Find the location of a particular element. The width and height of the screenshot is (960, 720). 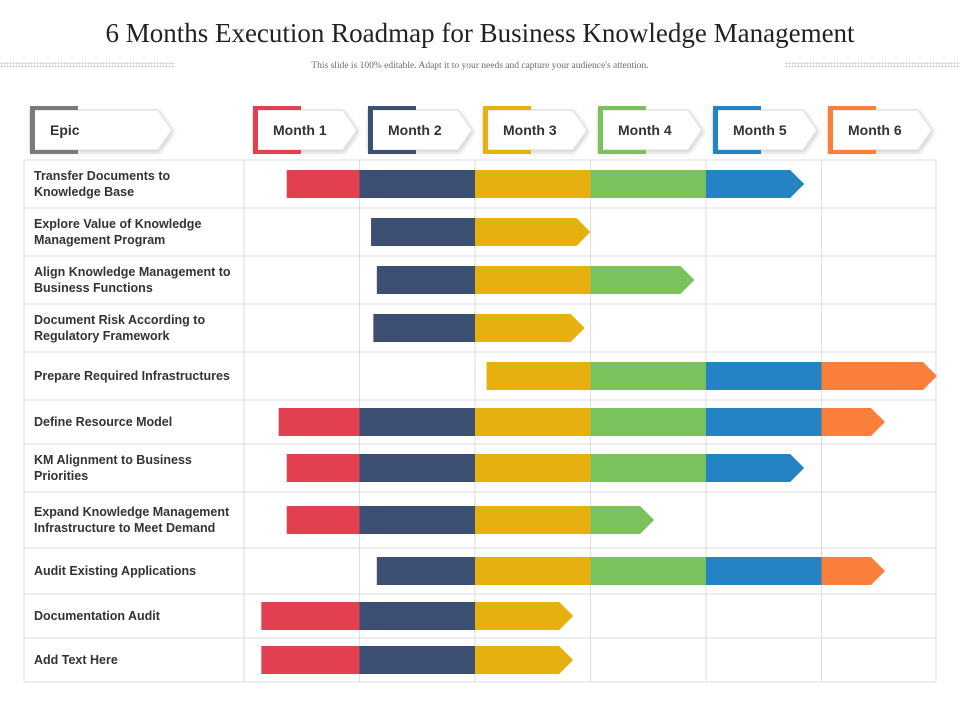

month-header-2: Month 2 is located at coordinates (420, 130).